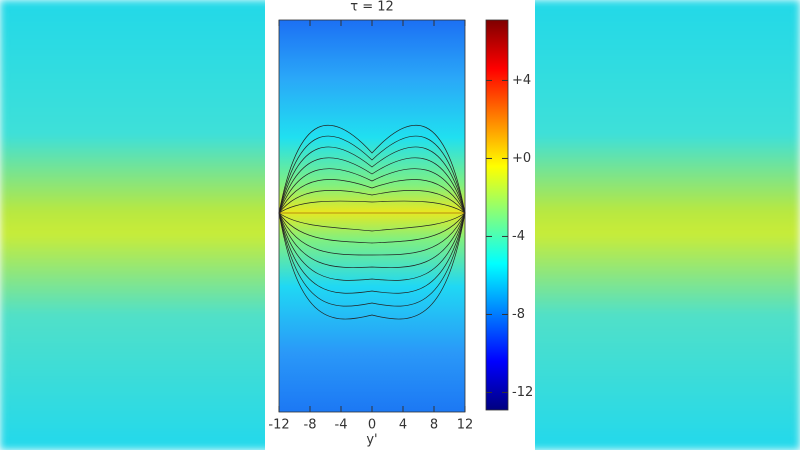  I want to click on colorbar, so click(497, 215).